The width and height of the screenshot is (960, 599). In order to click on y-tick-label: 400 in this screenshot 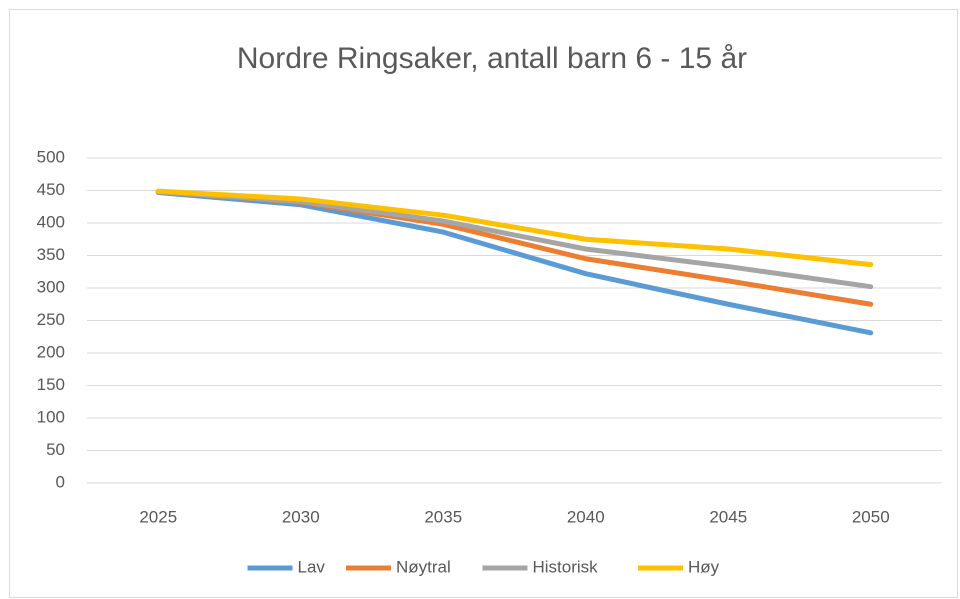, I will do `click(51, 221)`.